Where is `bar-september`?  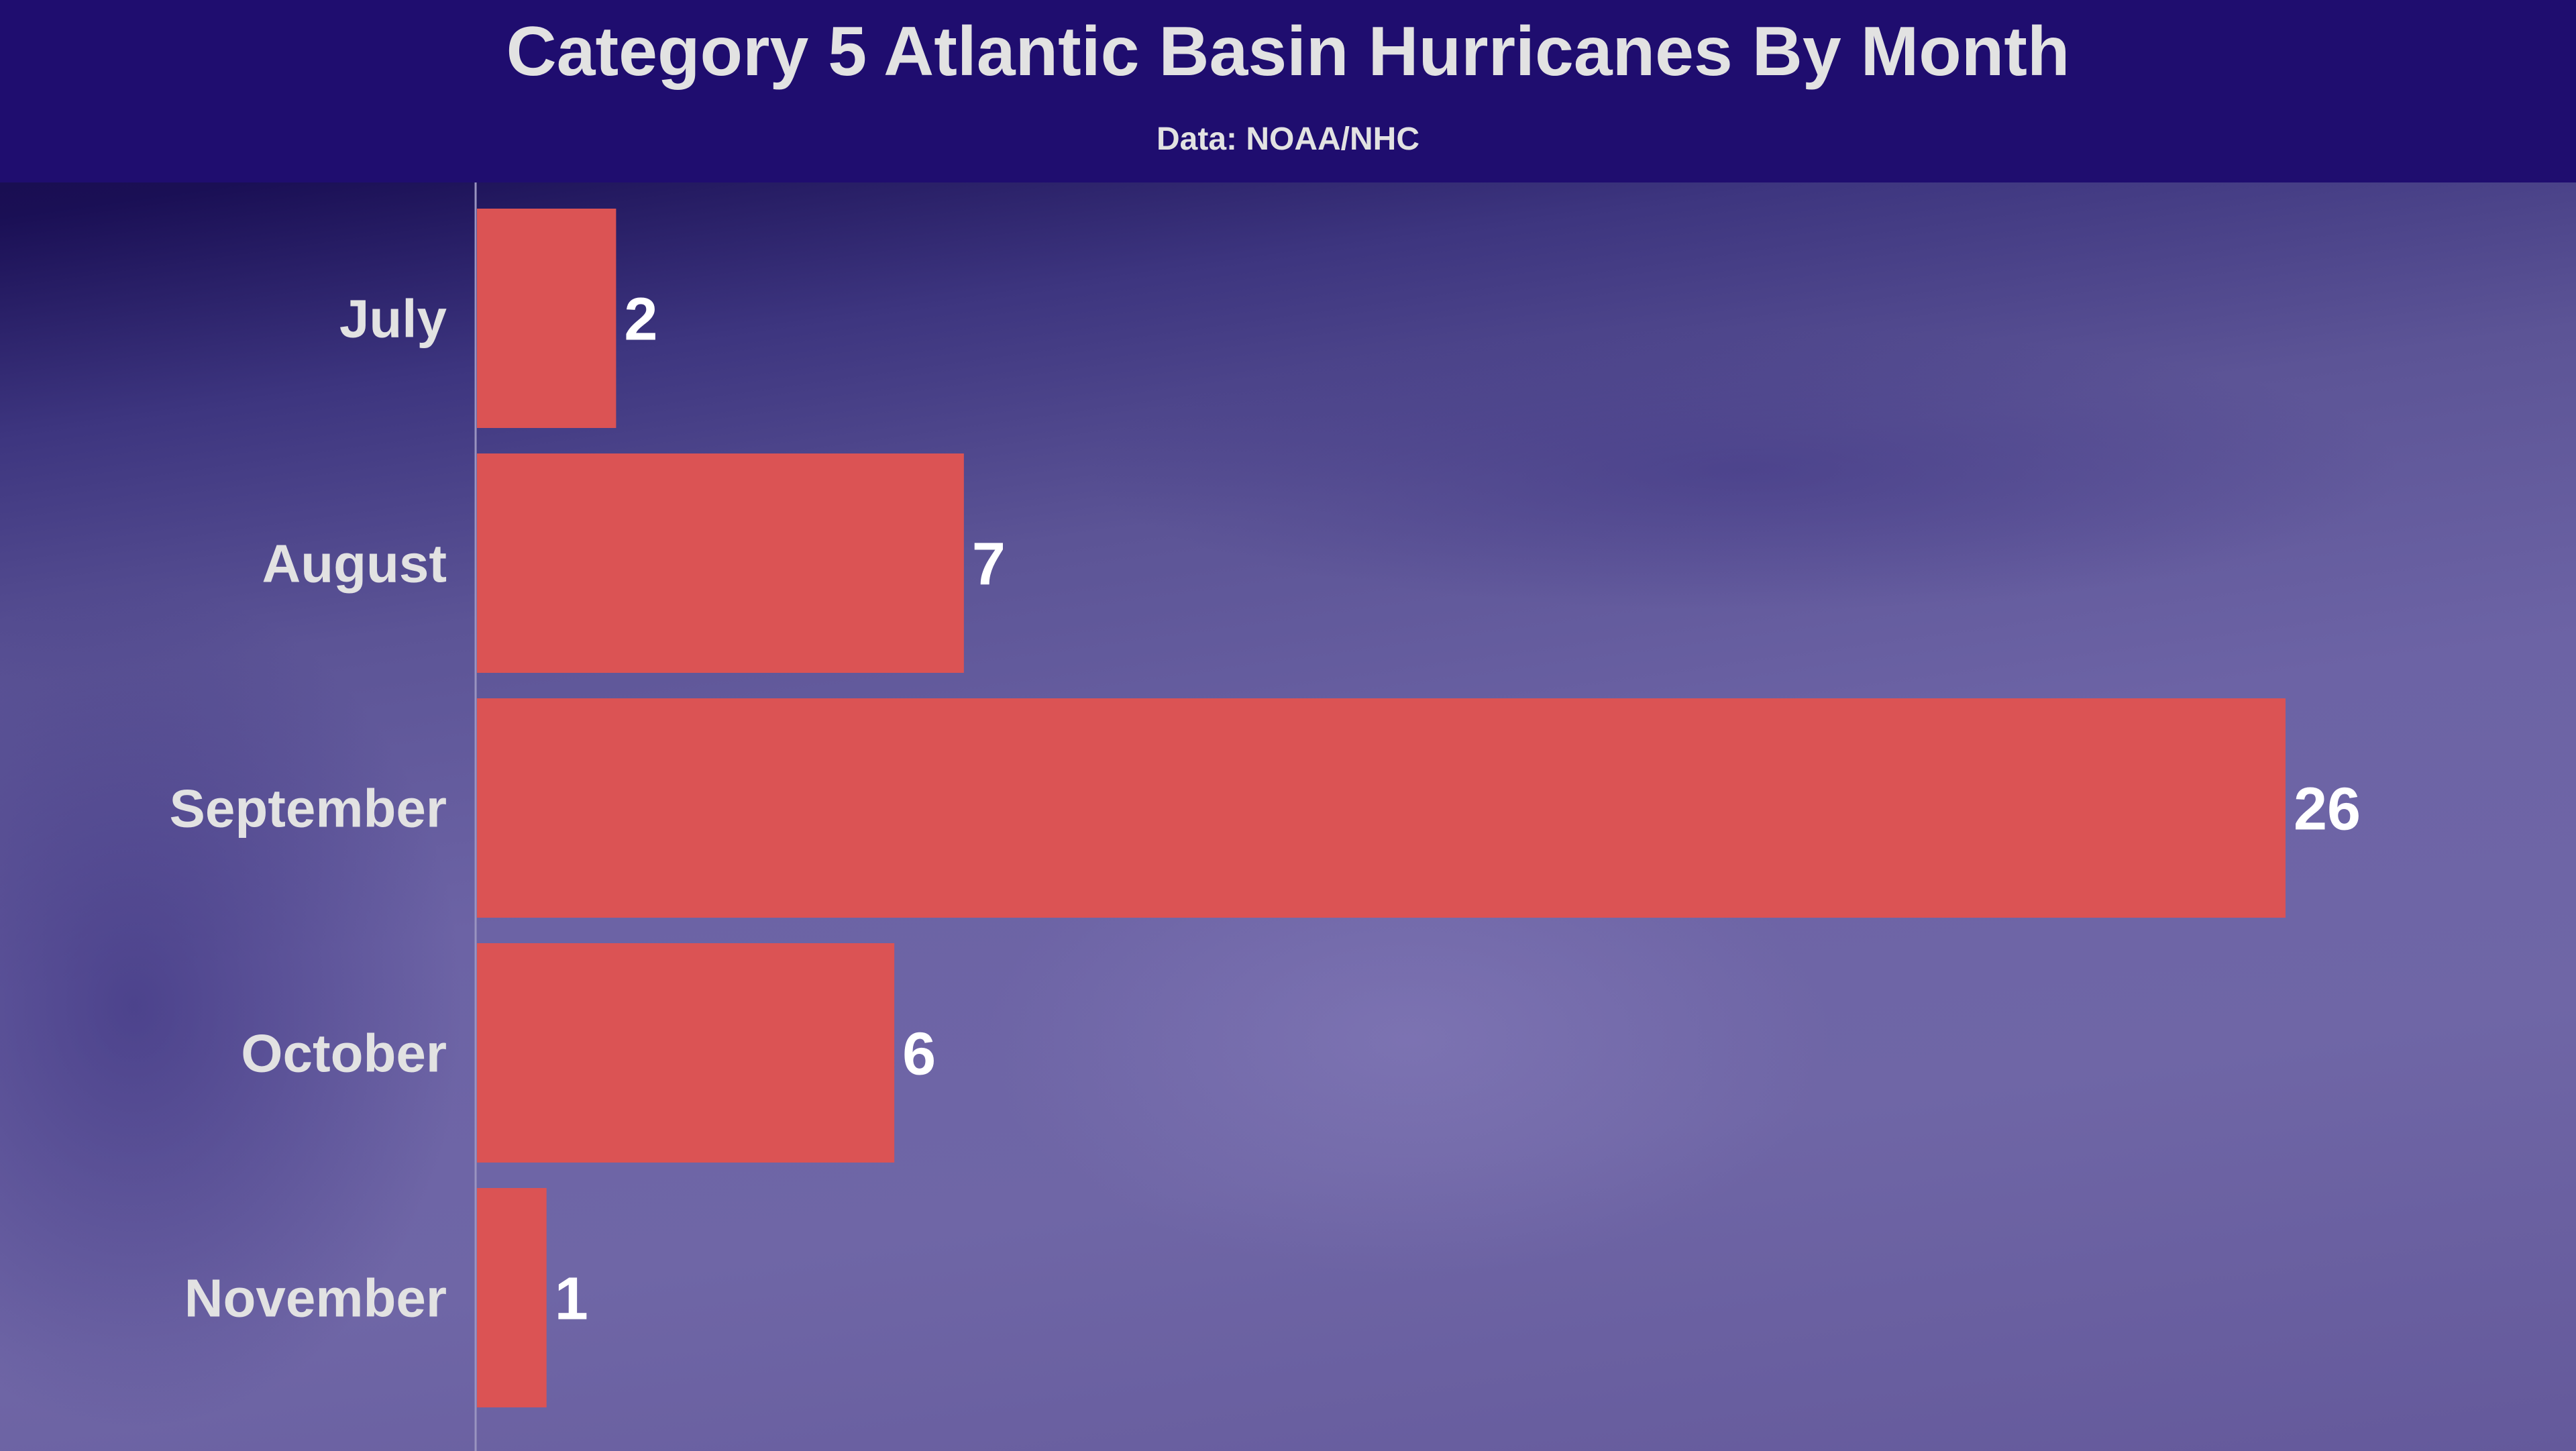 bar-september is located at coordinates (1381, 808).